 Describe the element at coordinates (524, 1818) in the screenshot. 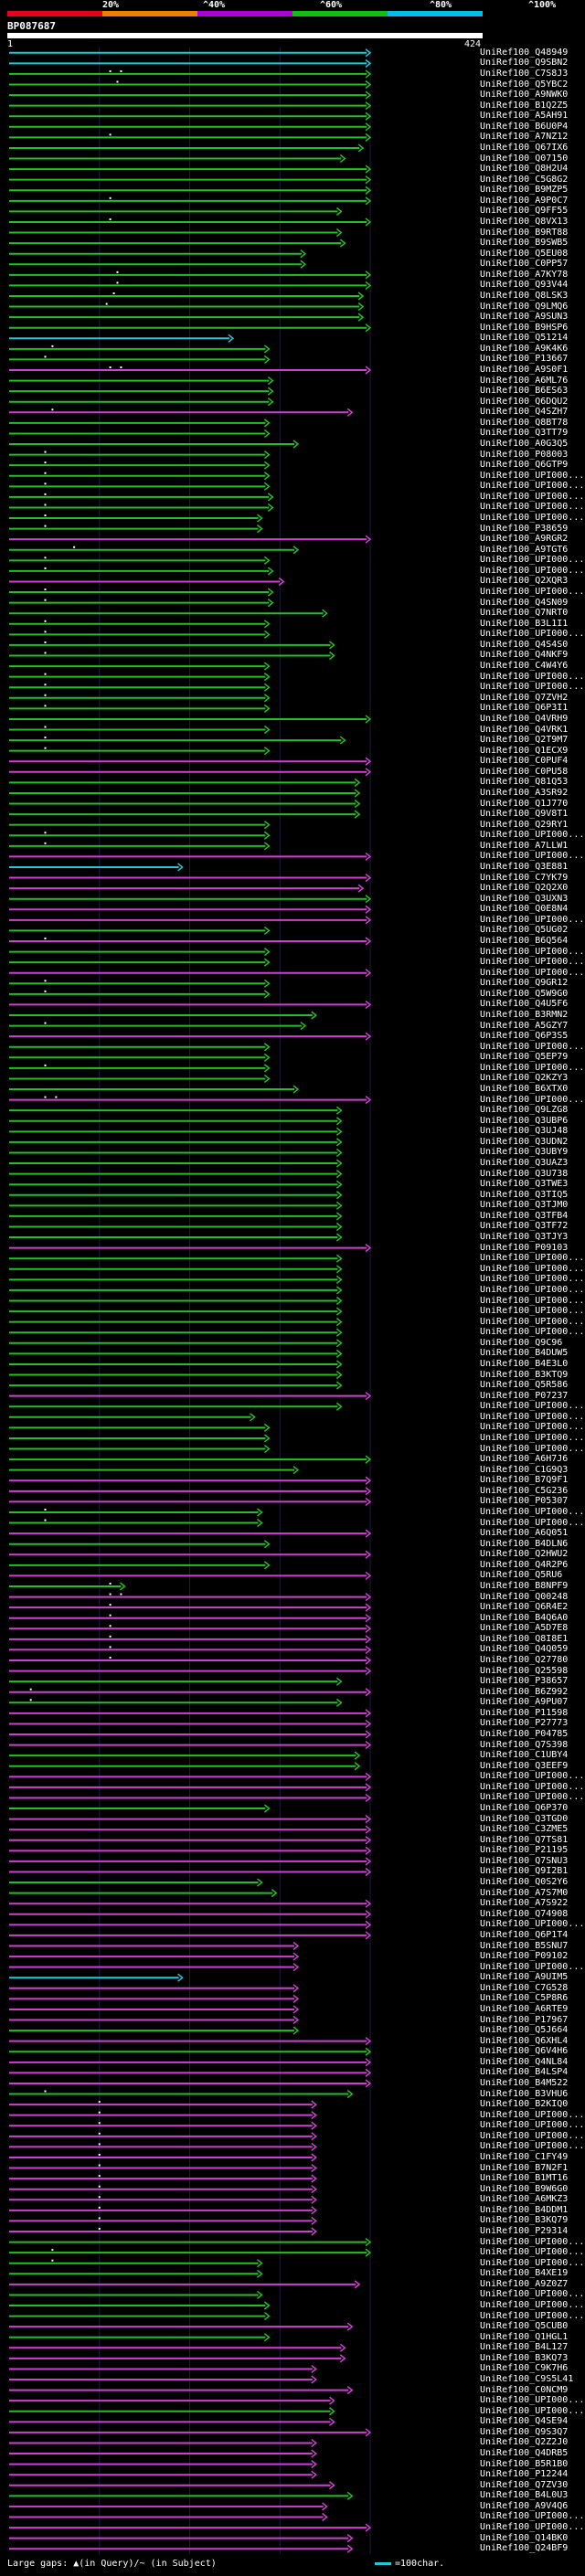

I see `hit-label: UniRef100_Q3TGD0` at that location.